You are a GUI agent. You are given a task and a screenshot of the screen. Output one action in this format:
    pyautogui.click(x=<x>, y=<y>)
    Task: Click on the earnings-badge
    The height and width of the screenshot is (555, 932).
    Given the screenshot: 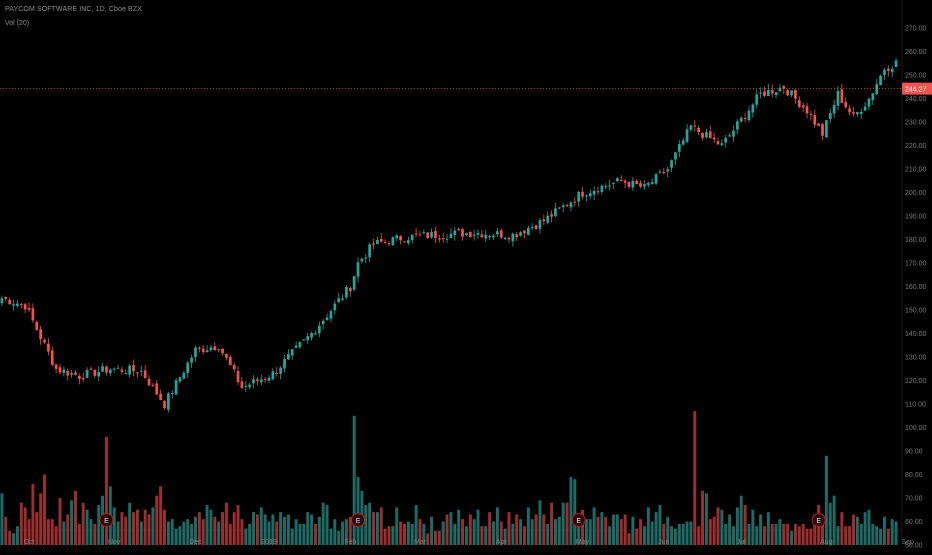 What is the action you would take?
    pyautogui.click(x=818, y=520)
    